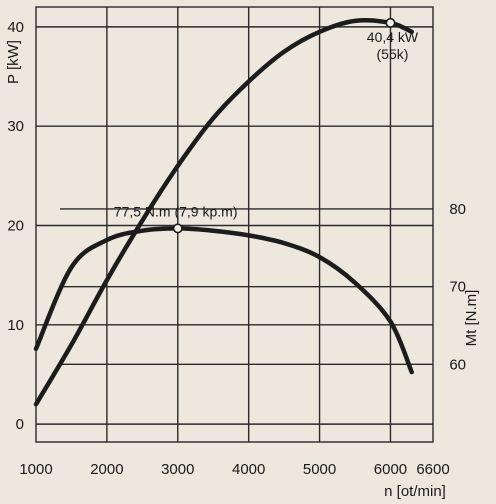  Describe the element at coordinates (248, 469) in the screenshot. I see `x-tick-label: 4000` at that location.